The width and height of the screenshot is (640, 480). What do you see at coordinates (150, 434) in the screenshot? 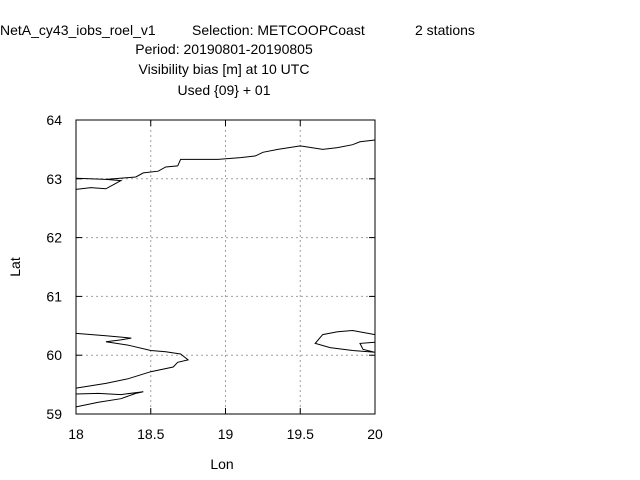
I see `x-tick-label: 18.5` at bounding box center [150, 434].